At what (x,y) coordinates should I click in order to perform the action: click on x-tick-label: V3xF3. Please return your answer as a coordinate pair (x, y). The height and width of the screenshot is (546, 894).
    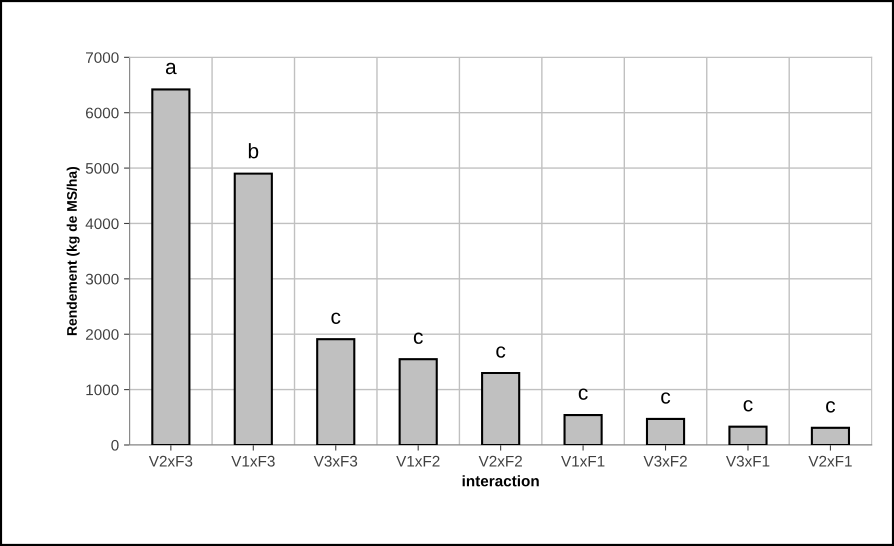
    Looking at the image, I should click on (336, 461).